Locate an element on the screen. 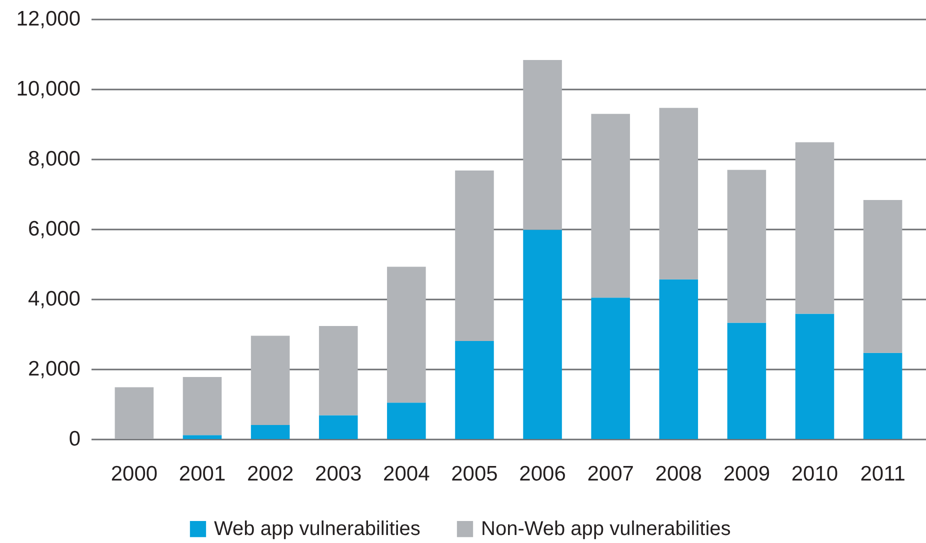 The height and width of the screenshot is (543, 926). x-tick-label: 2006 is located at coordinates (542, 474).